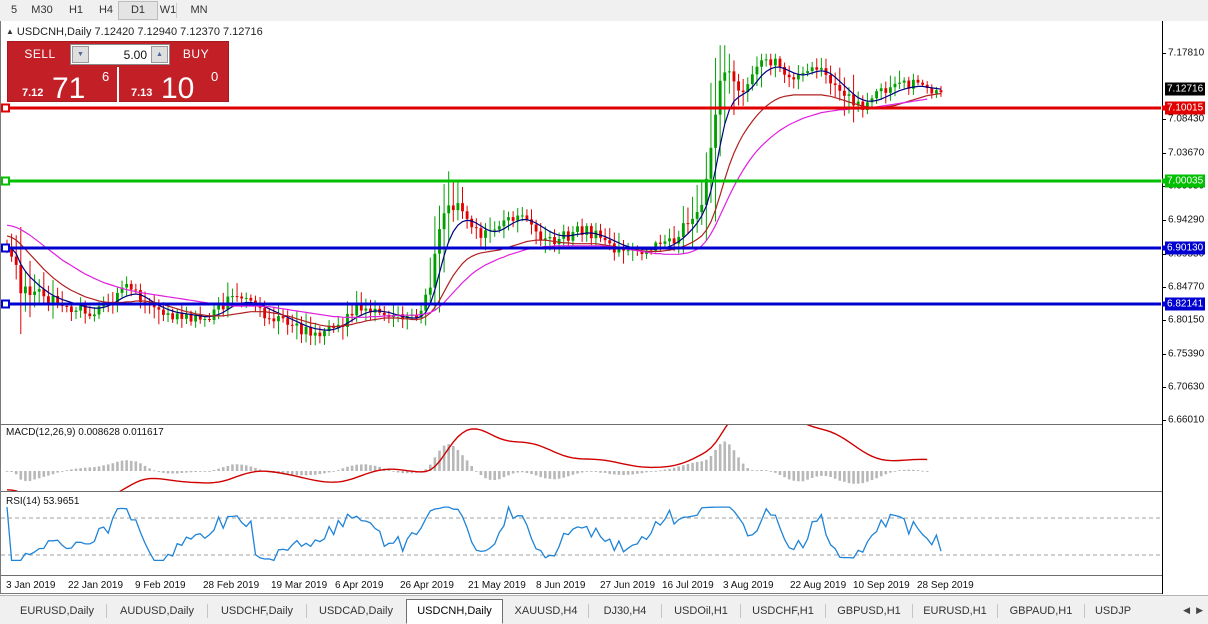 The width and height of the screenshot is (1208, 624). I want to click on volume-input: ▼ 5.00 ▲, so click(120, 54).